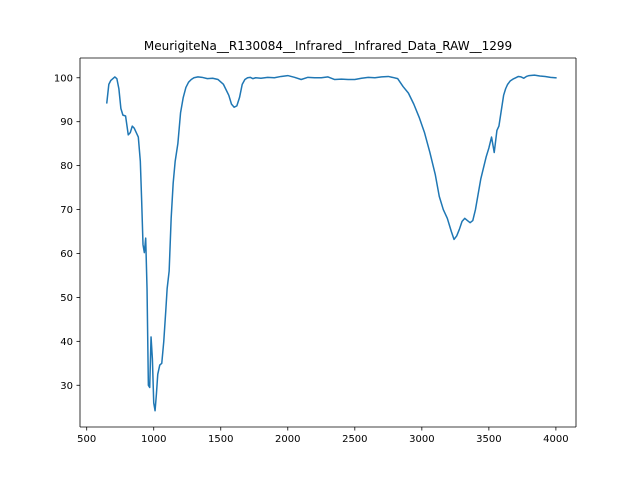  Describe the element at coordinates (66, 210) in the screenshot. I see `y-tick-label-70: 70` at that location.